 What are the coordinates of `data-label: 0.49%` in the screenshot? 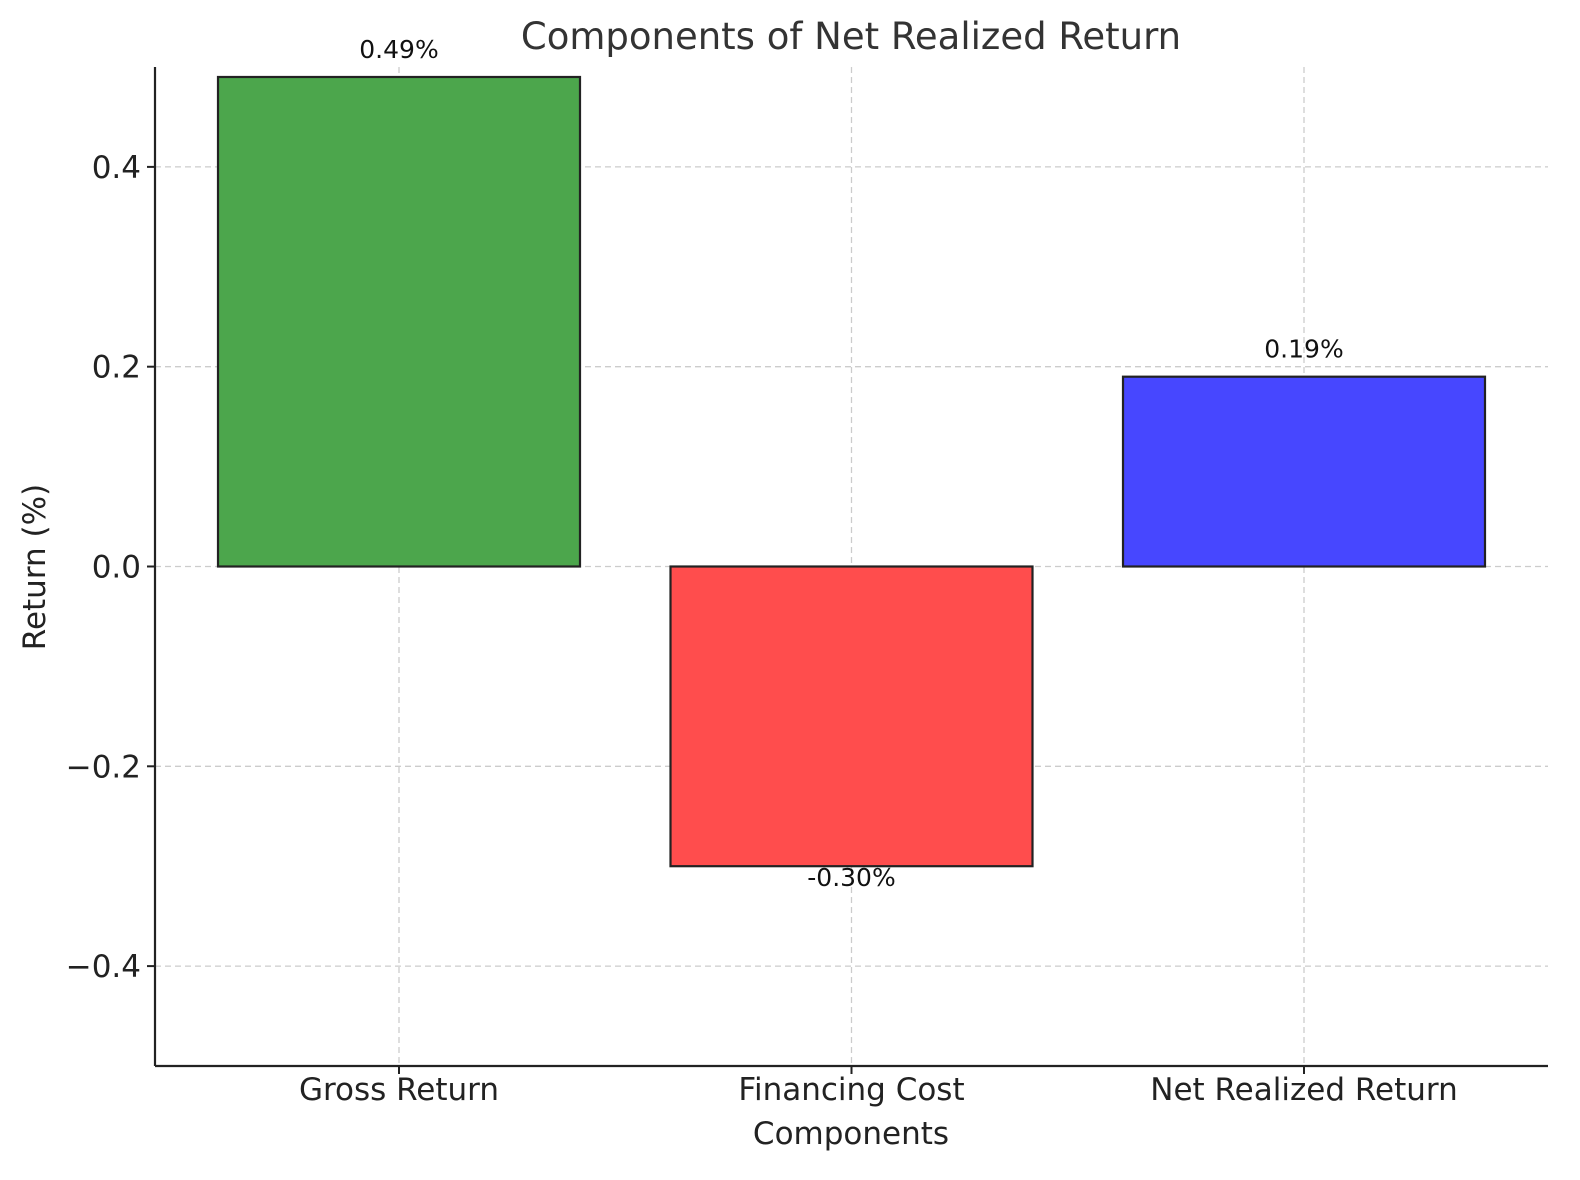 It's located at (398, 49).